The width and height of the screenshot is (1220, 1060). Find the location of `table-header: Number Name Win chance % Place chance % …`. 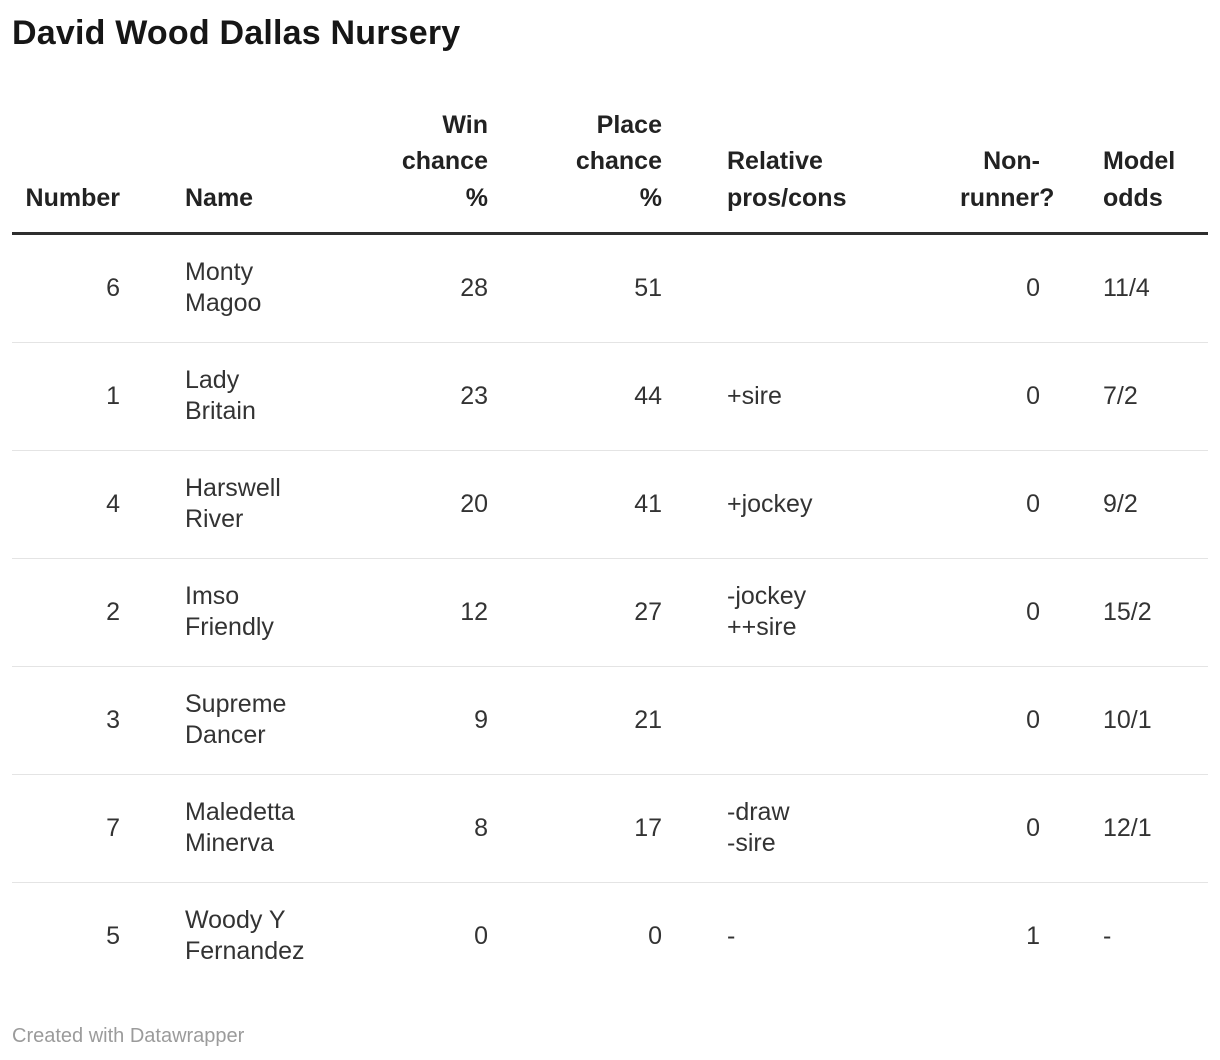

table-header: Number Name Win chance % Place chance % … is located at coordinates (610, 171).